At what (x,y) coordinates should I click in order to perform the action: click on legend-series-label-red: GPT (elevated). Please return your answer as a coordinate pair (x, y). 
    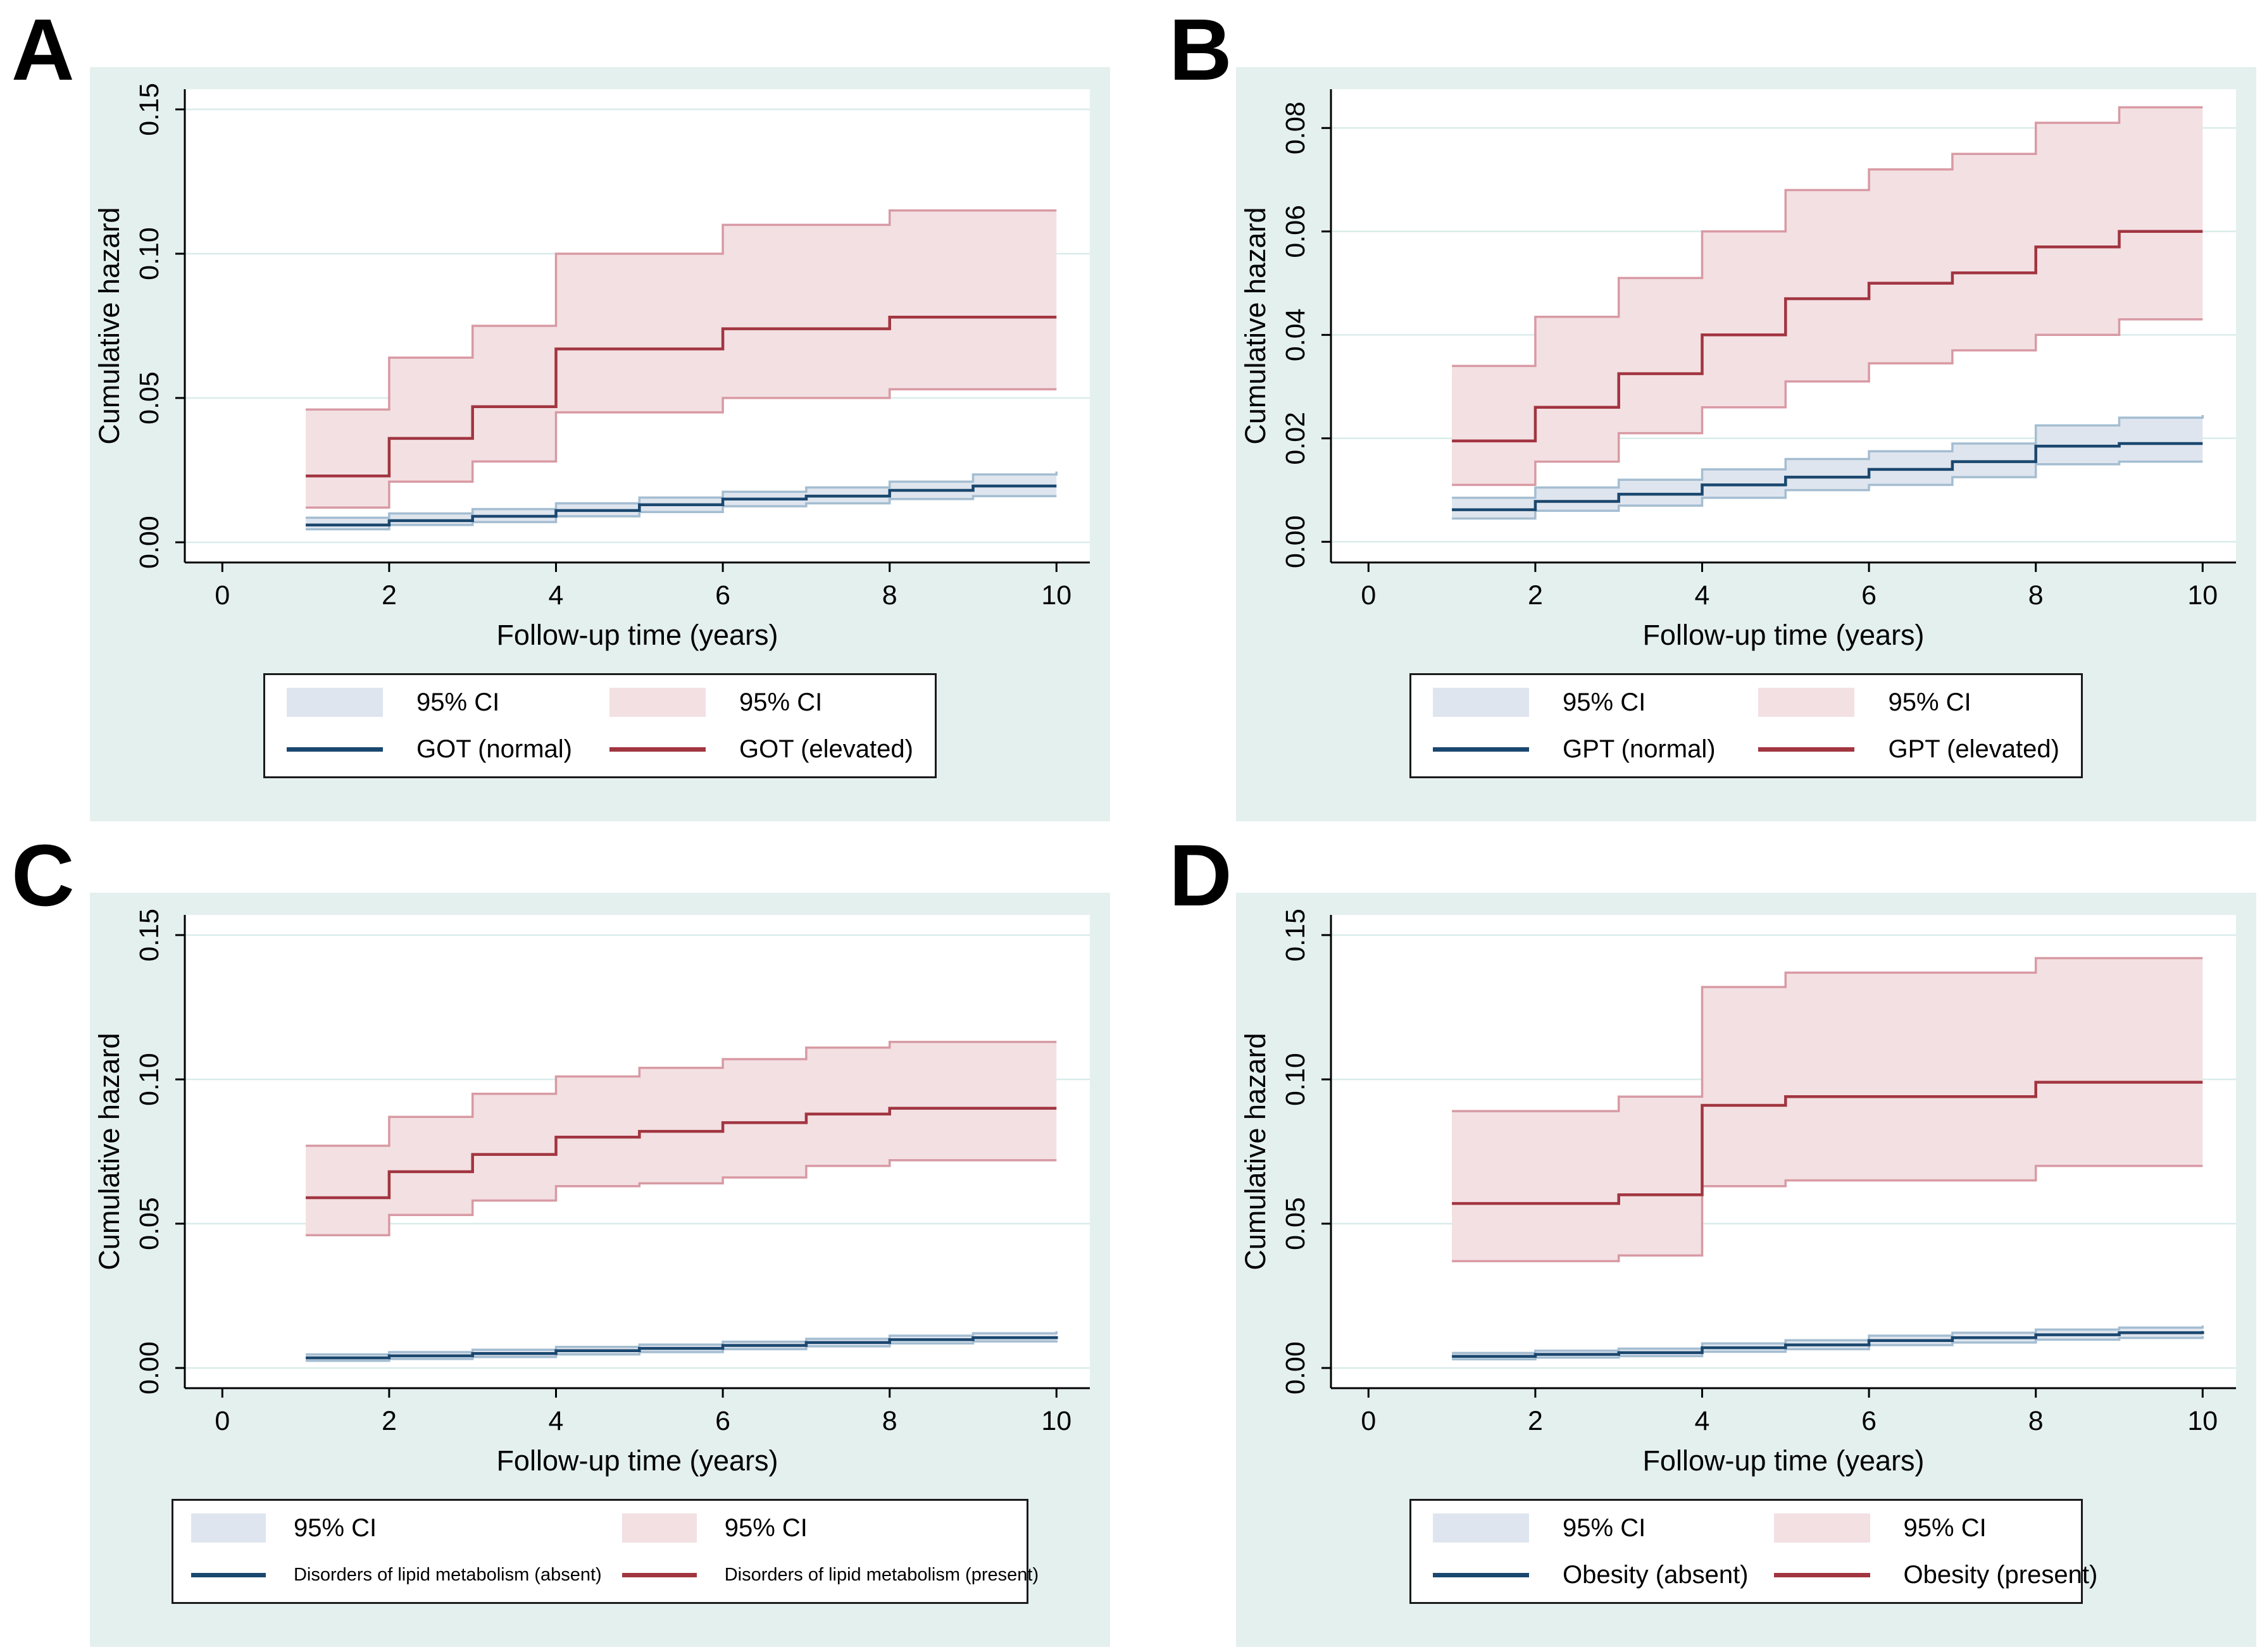
    Looking at the image, I should click on (1973, 749).